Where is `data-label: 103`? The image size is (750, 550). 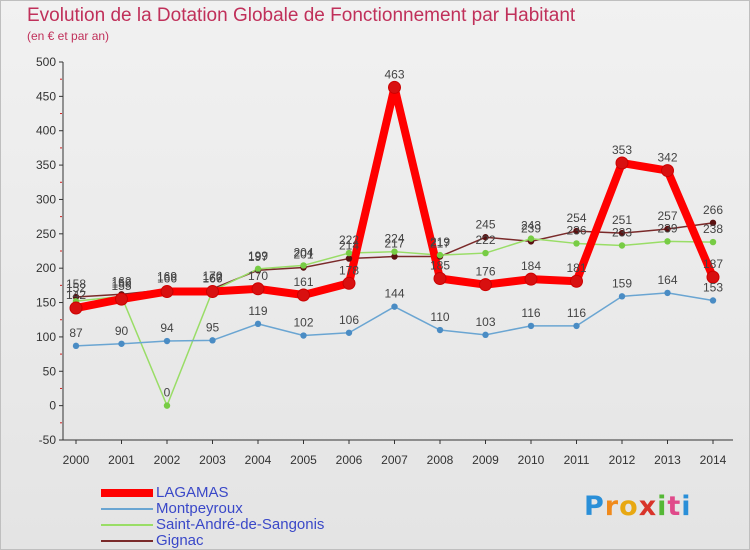 data-label: 103 is located at coordinates (485, 322).